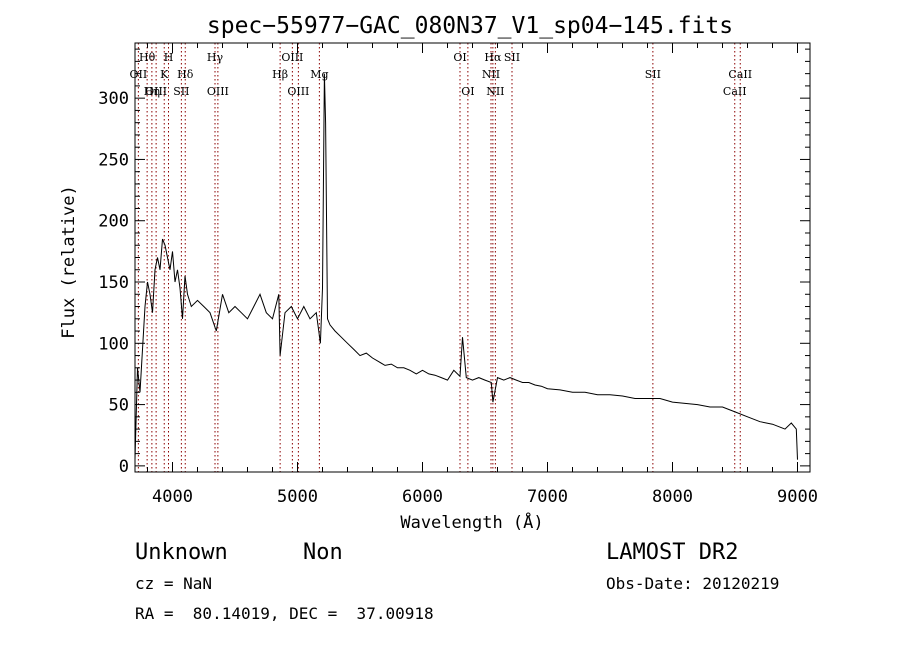 This screenshot has width=900, height=649. Describe the element at coordinates (493, 57) in the screenshot. I see `line-label: Hα` at that location.